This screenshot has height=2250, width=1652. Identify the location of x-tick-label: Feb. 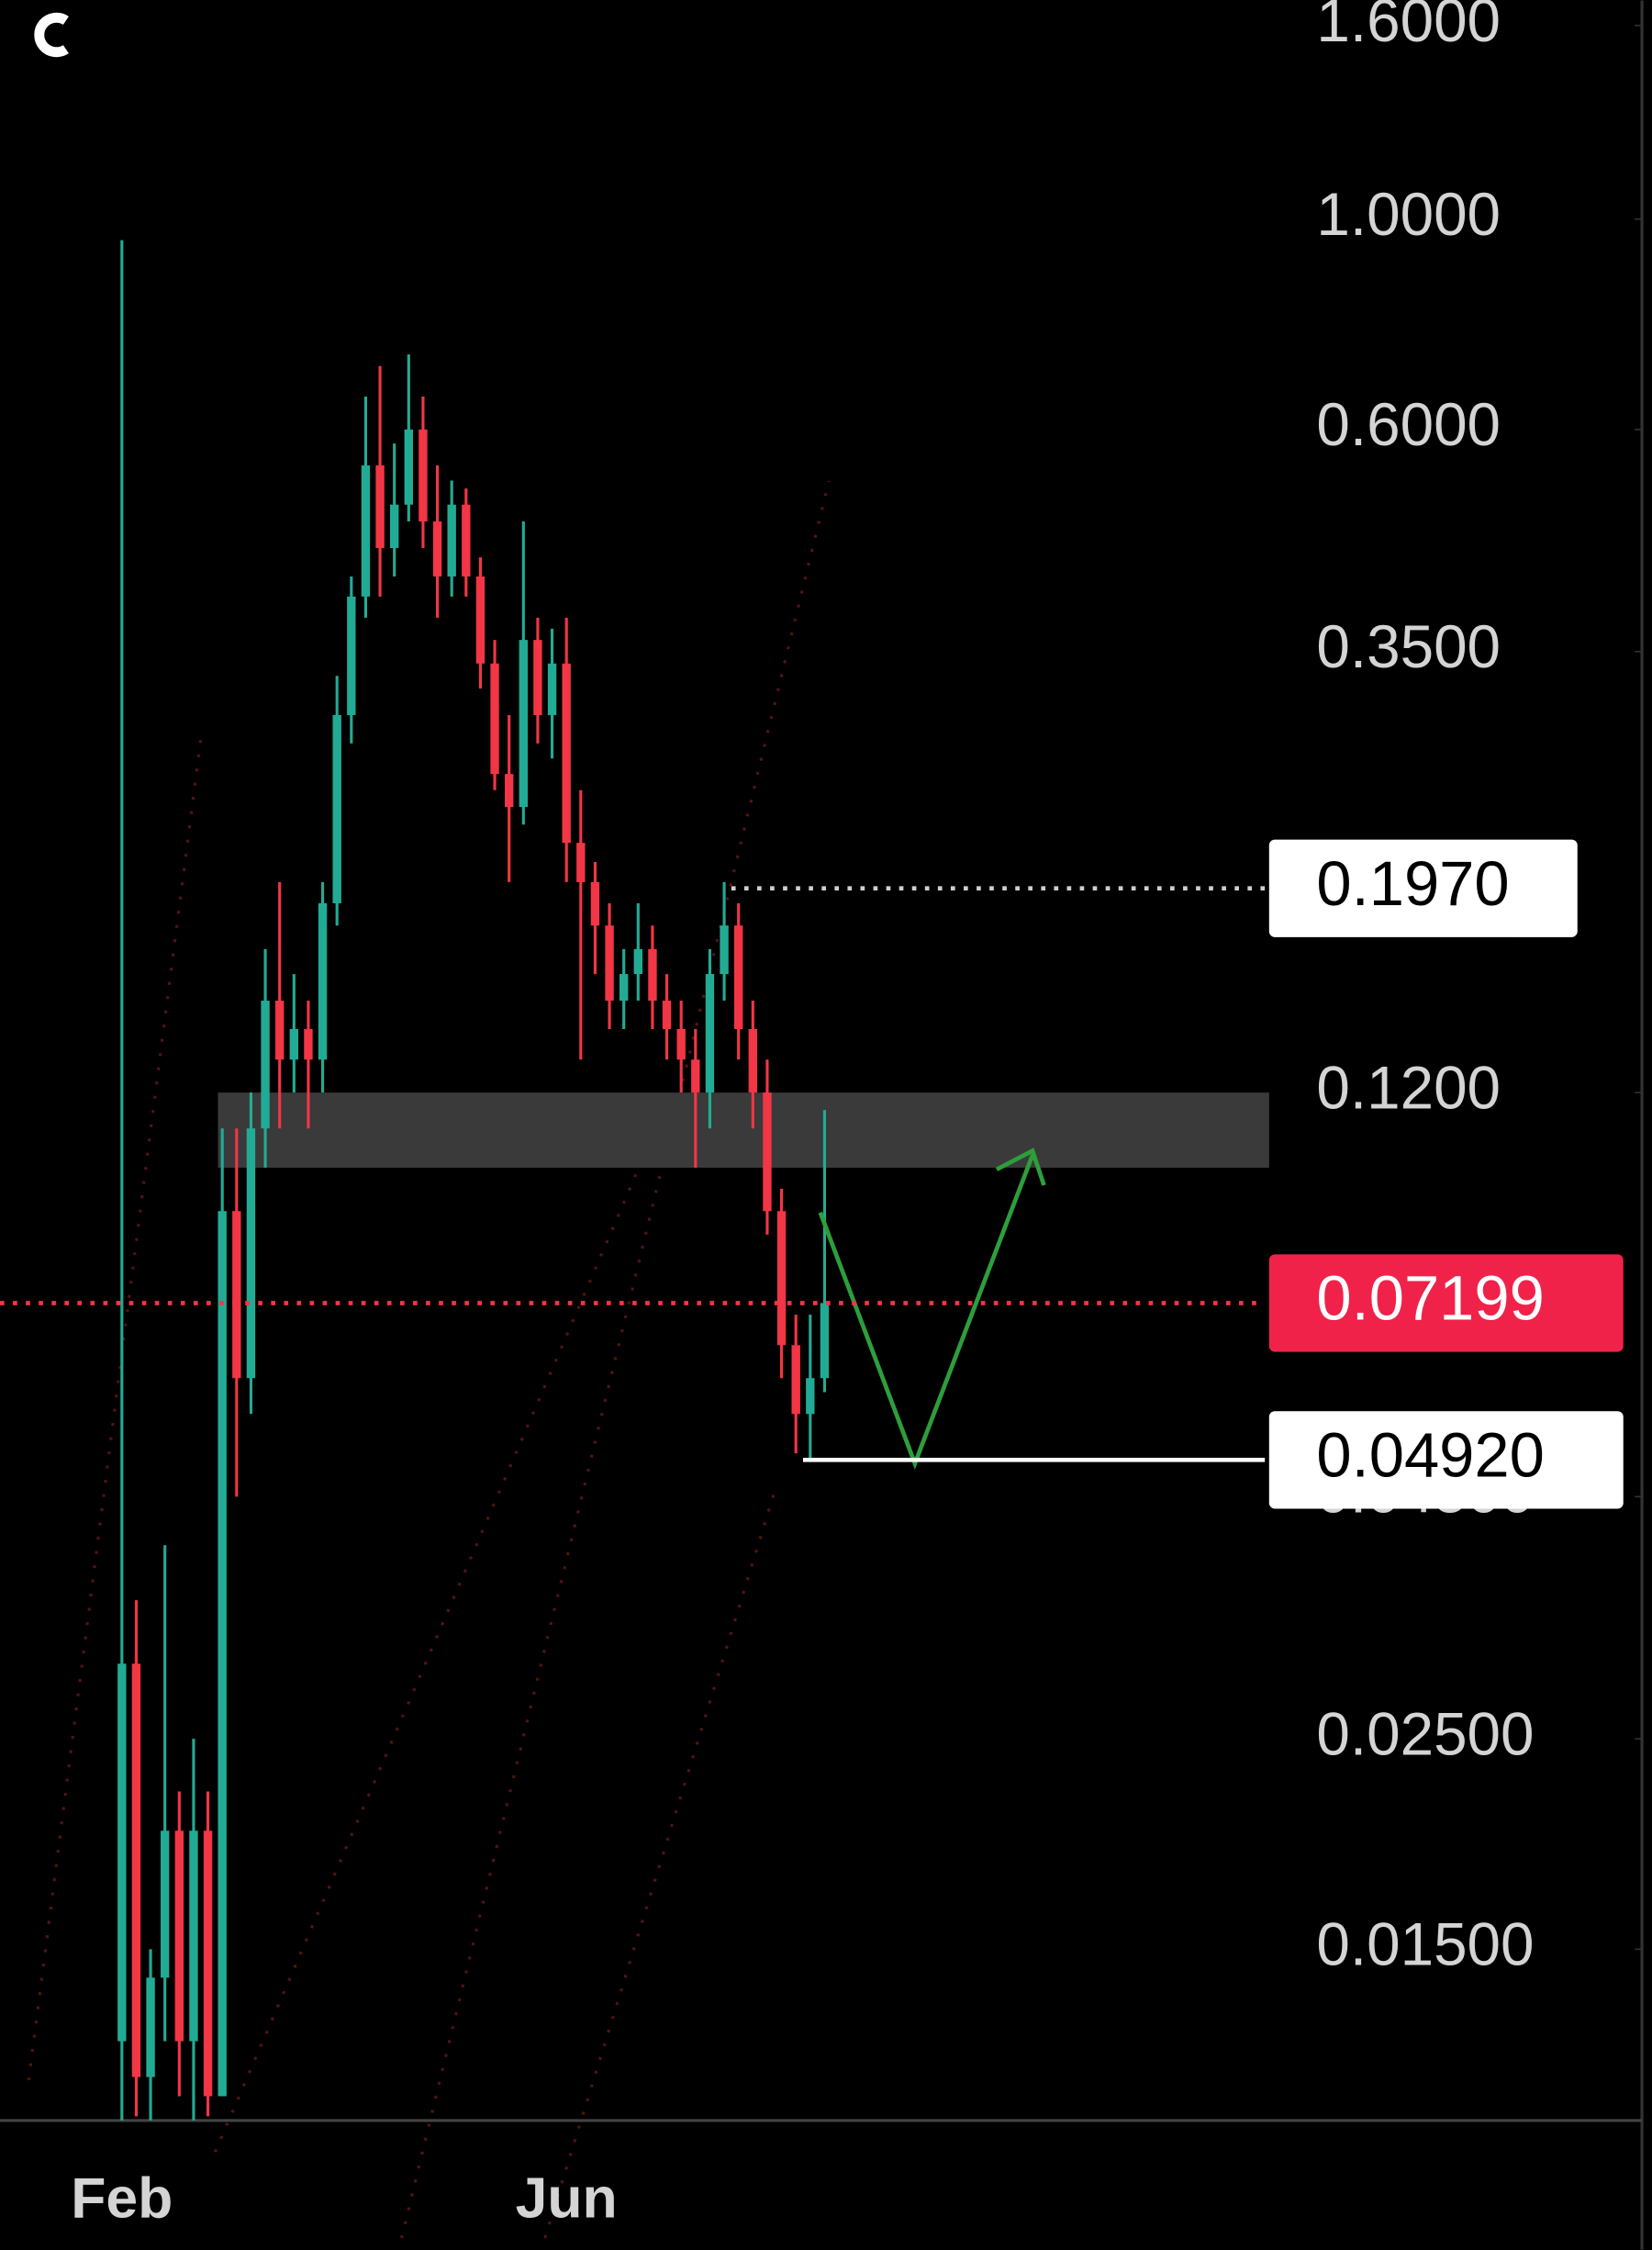
(122, 2198).